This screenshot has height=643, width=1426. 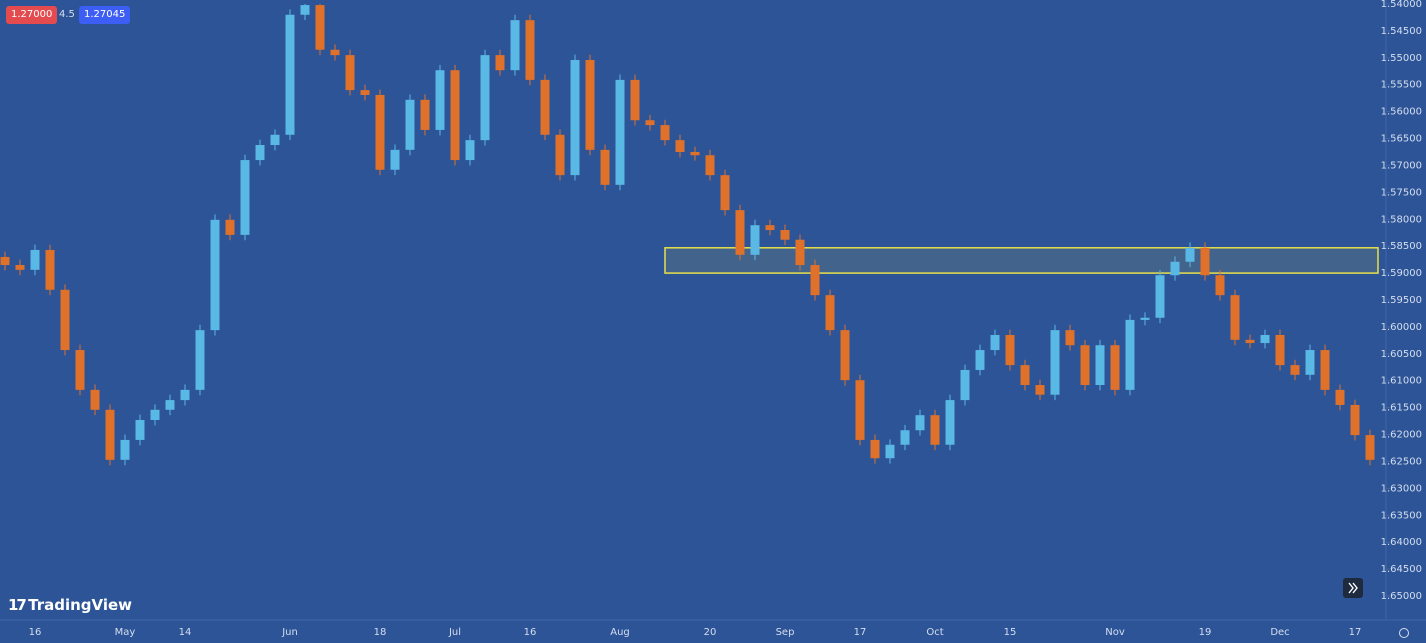 What do you see at coordinates (934, 632) in the screenshot?
I see `x-tick-label: Oct` at bounding box center [934, 632].